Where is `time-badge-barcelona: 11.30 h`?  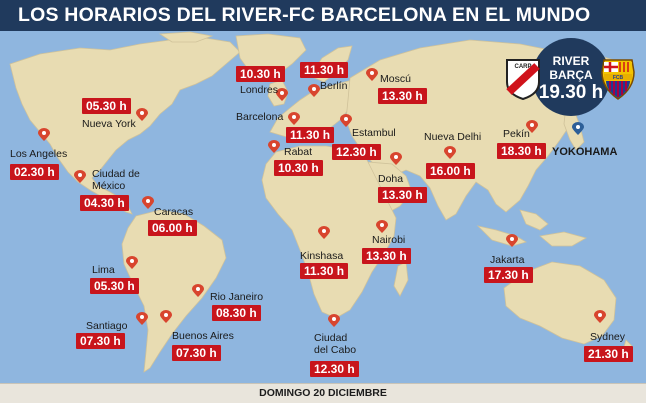
time-badge-barcelona: 11.30 h is located at coordinates (310, 135).